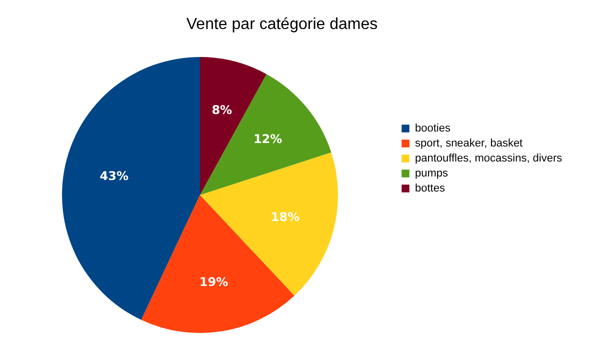  What do you see at coordinates (285, 217) in the screenshot?
I see `data-label: 18%` at bounding box center [285, 217].